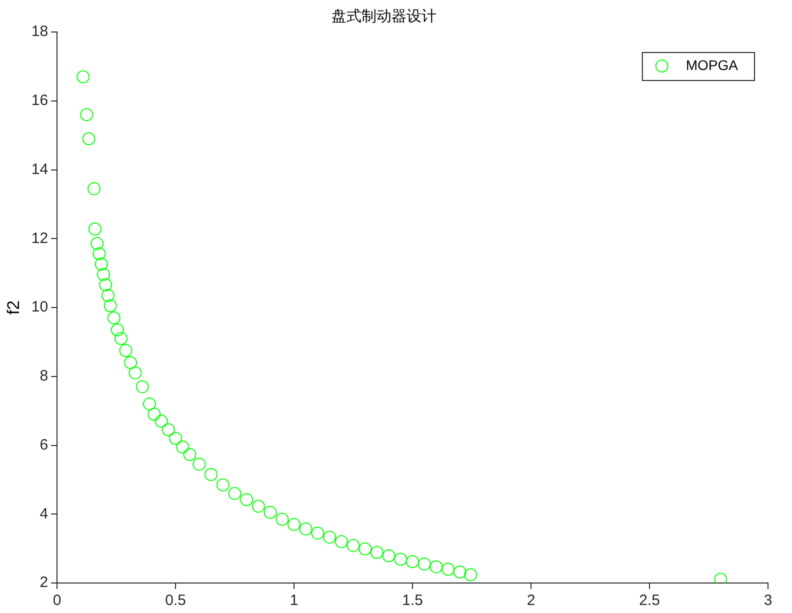 This screenshot has width=792, height=613. Describe the element at coordinates (649, 601) in the screenshot. I see `x-tick-label: 2.5` at that location.